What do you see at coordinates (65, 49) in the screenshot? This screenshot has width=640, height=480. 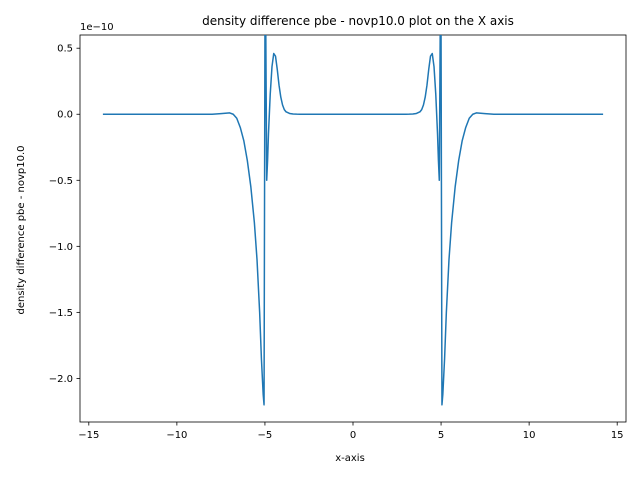 I see `y-tick-label: 0.5` at bounding box center [65, 49].